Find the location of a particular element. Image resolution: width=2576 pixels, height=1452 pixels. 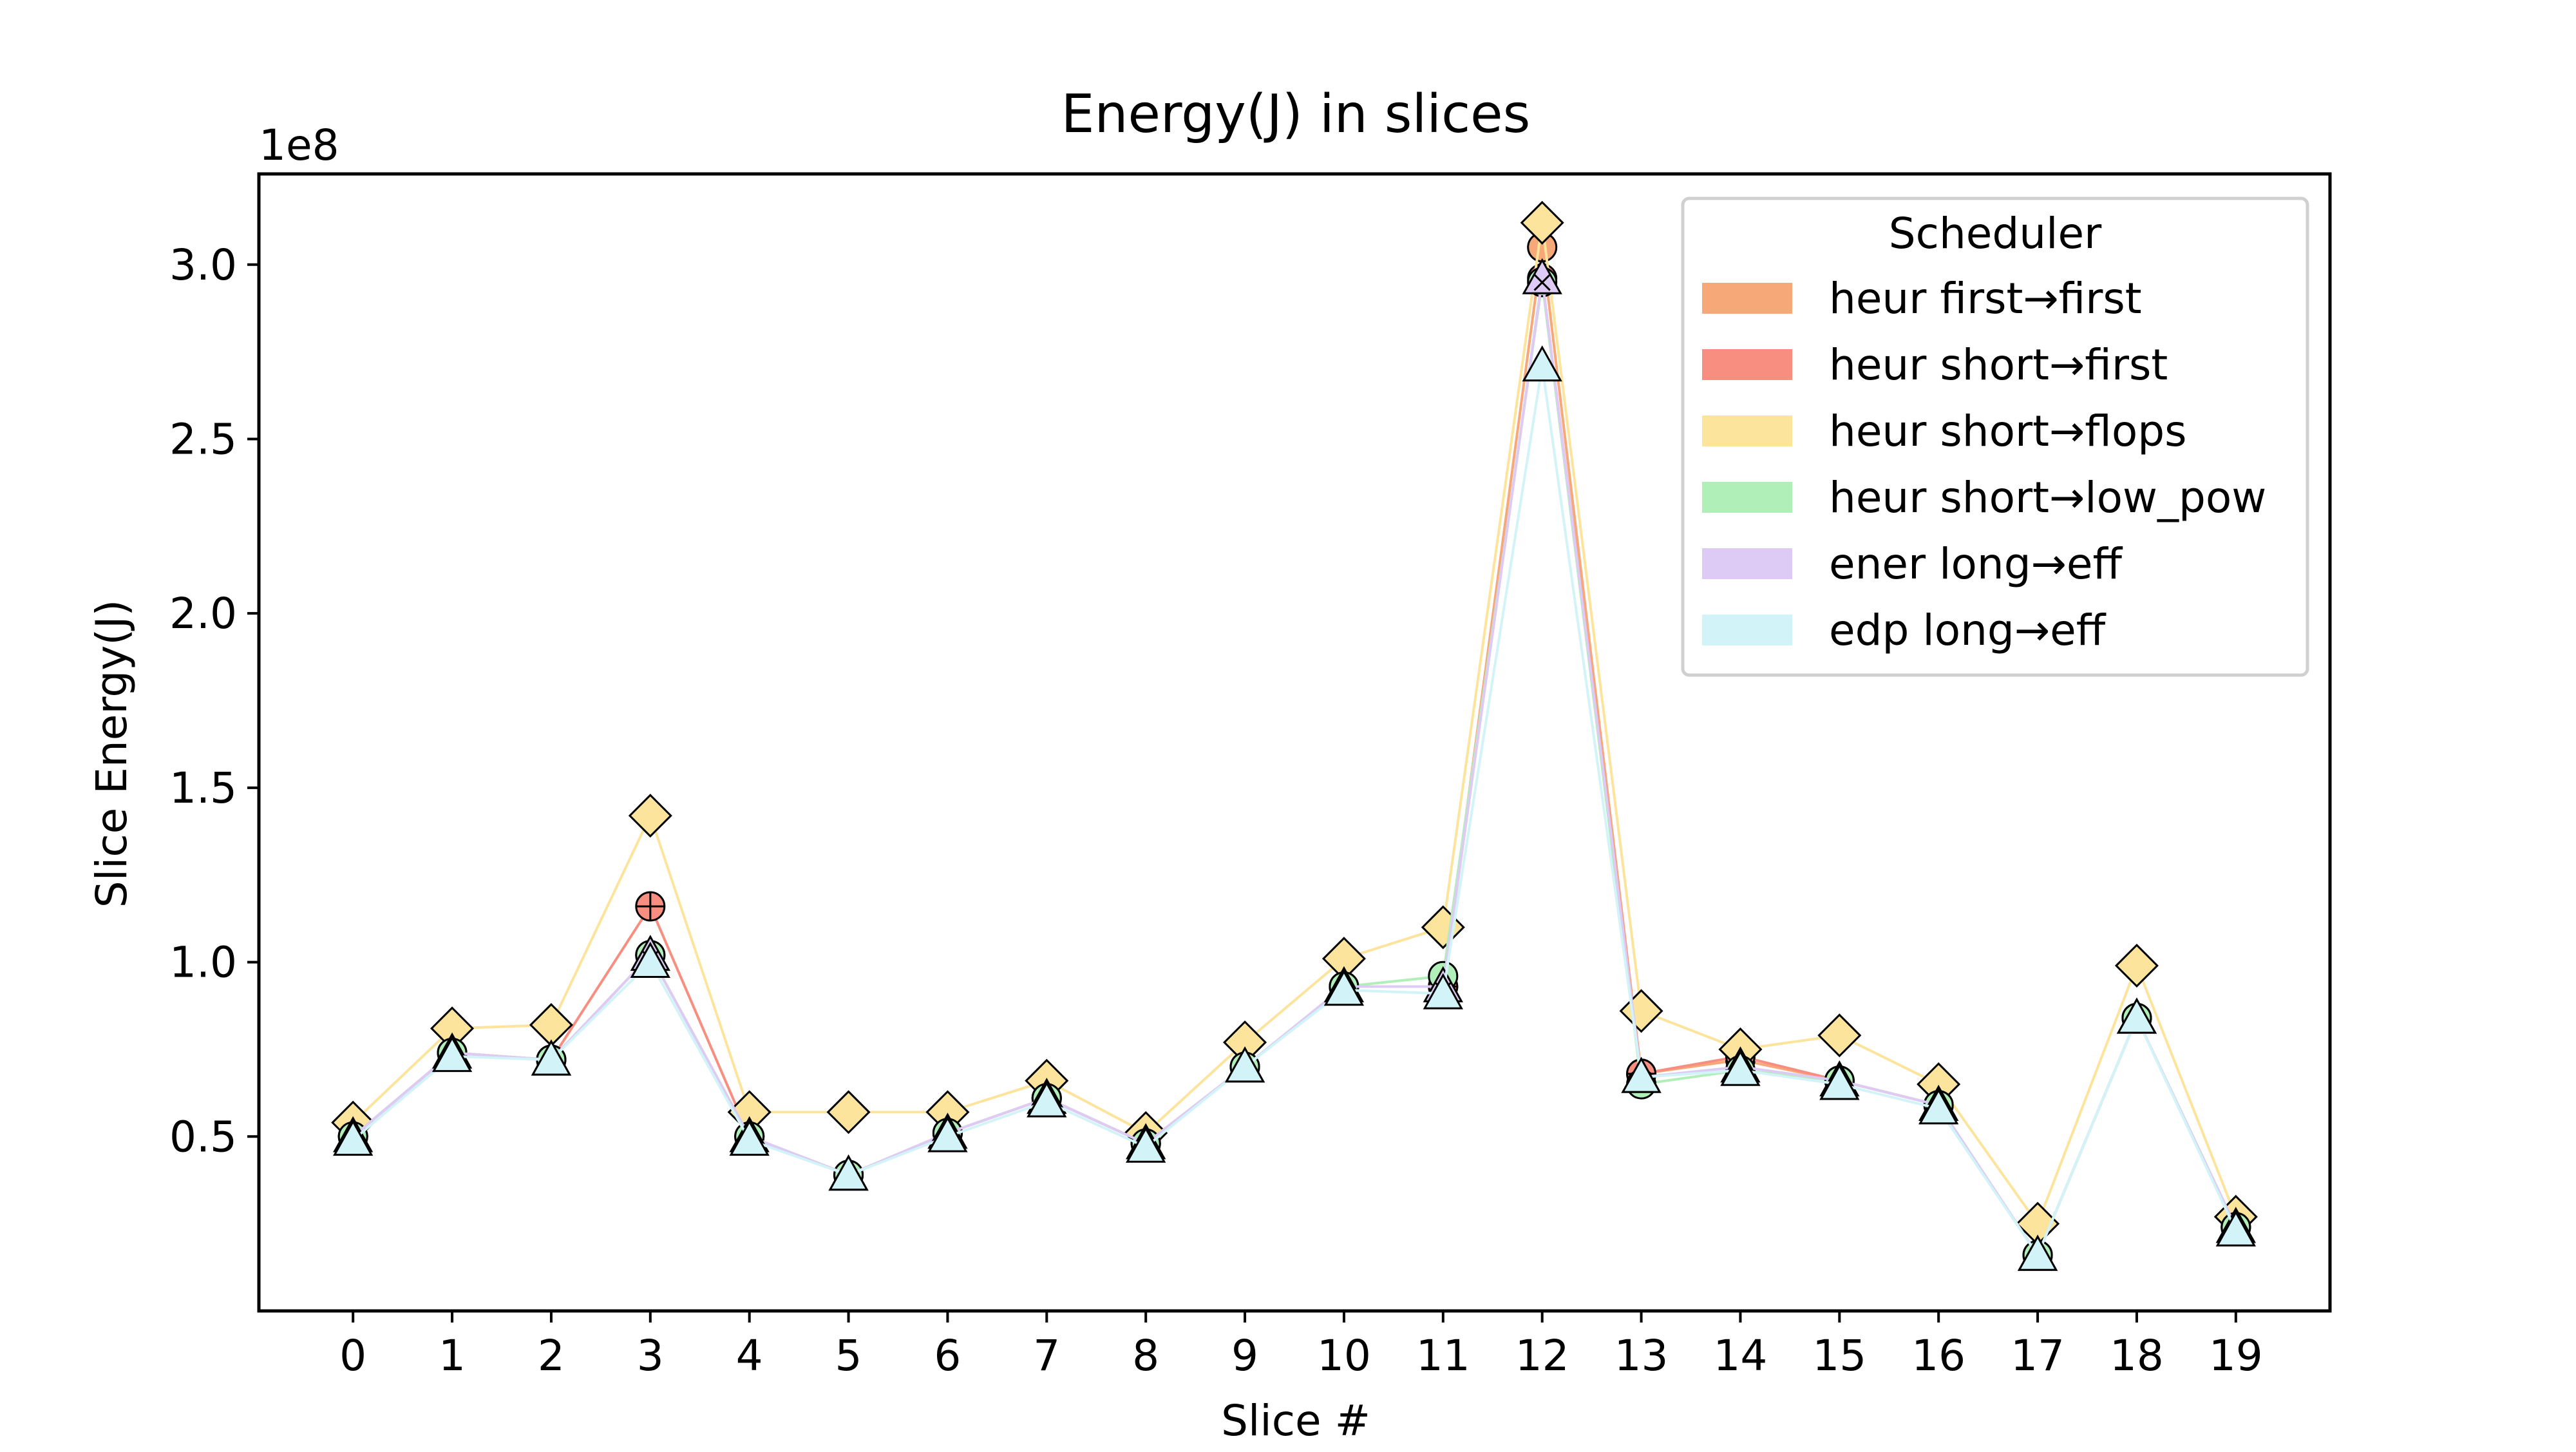

x-tick-label: 16 is located at coordinates (1938, 1355).